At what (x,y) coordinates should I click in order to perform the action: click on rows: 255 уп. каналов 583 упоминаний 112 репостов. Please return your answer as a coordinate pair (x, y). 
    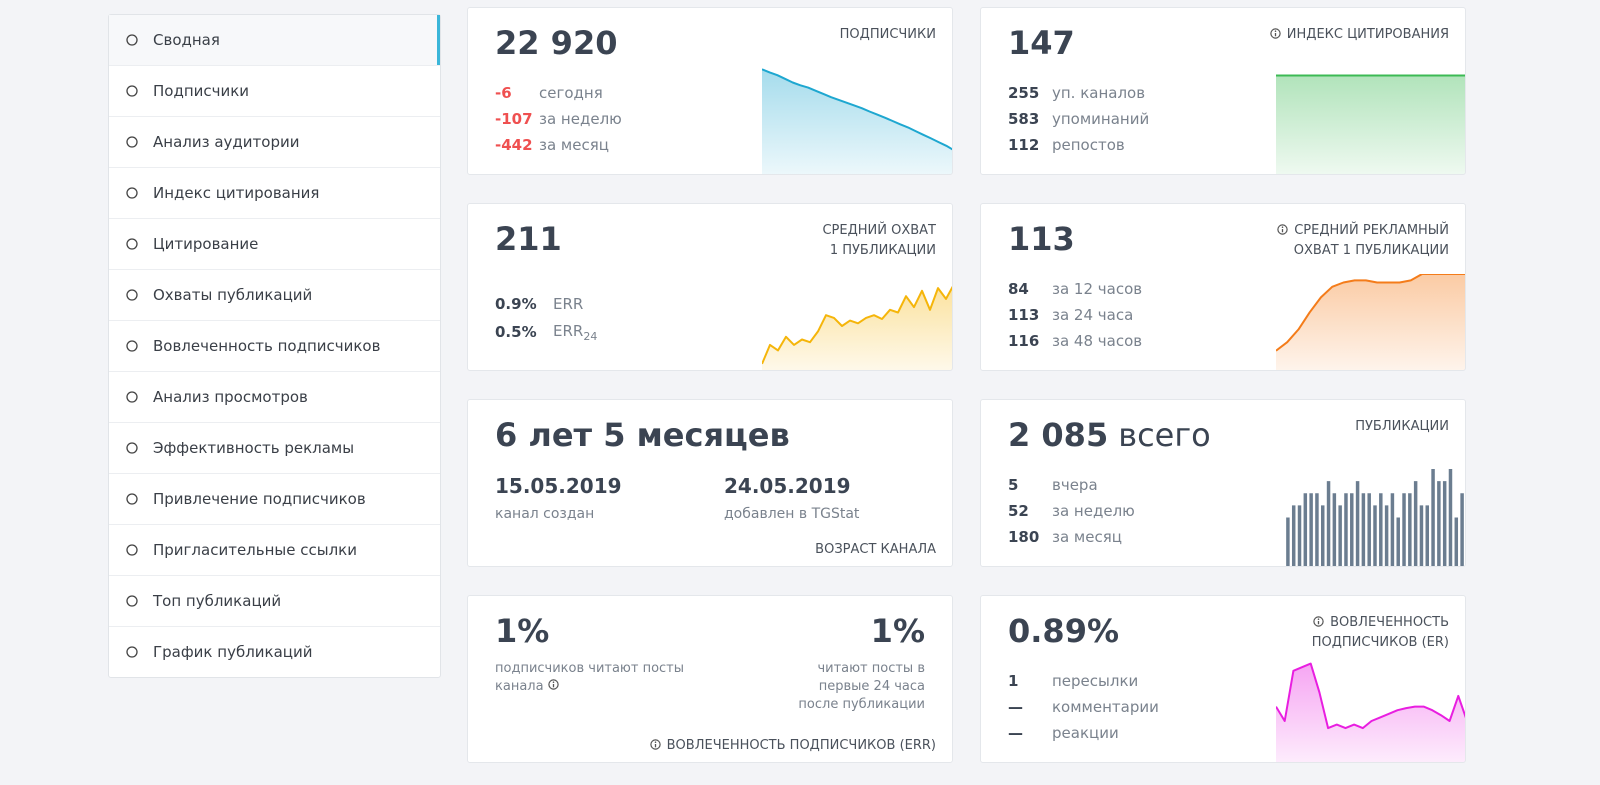
    Looking at the image, I should click on (1078, 119).